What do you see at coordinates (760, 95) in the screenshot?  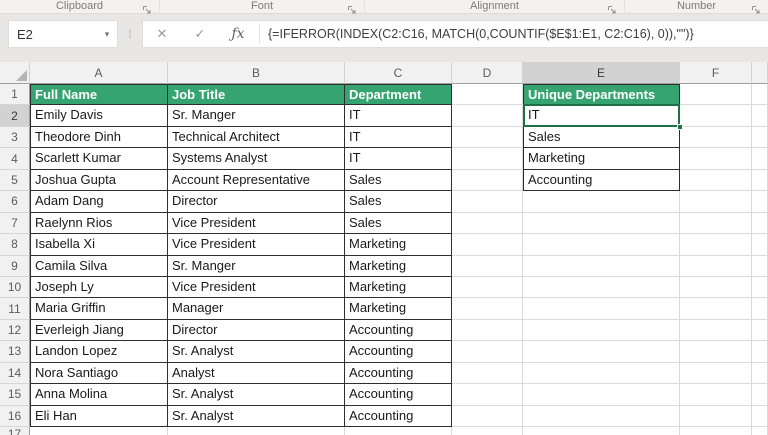 I see `cell-G1` at bounding box center [760, 95].